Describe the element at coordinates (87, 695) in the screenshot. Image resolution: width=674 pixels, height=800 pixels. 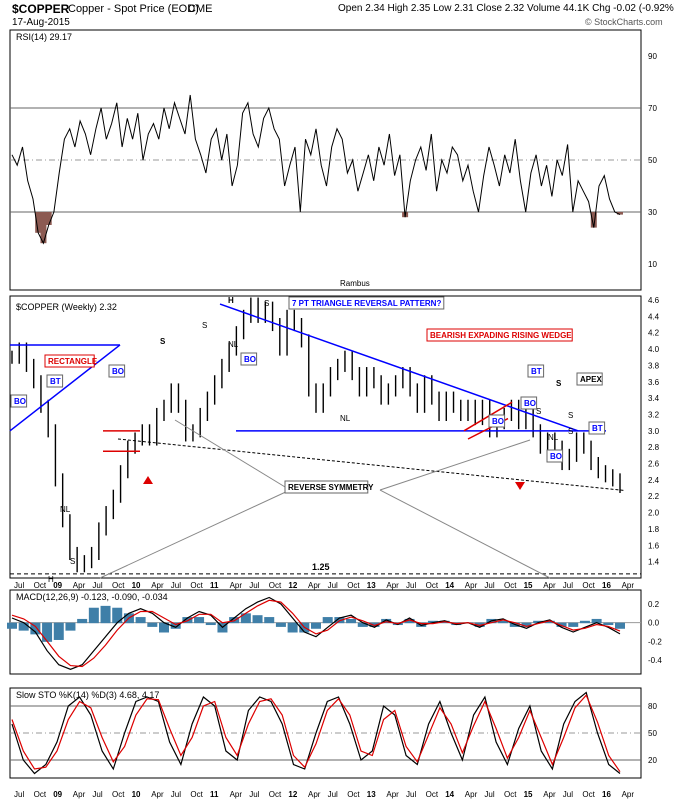
I see `sto-title: Slow STO %K(14) %D(3) 4.68, 4.17` at that location.